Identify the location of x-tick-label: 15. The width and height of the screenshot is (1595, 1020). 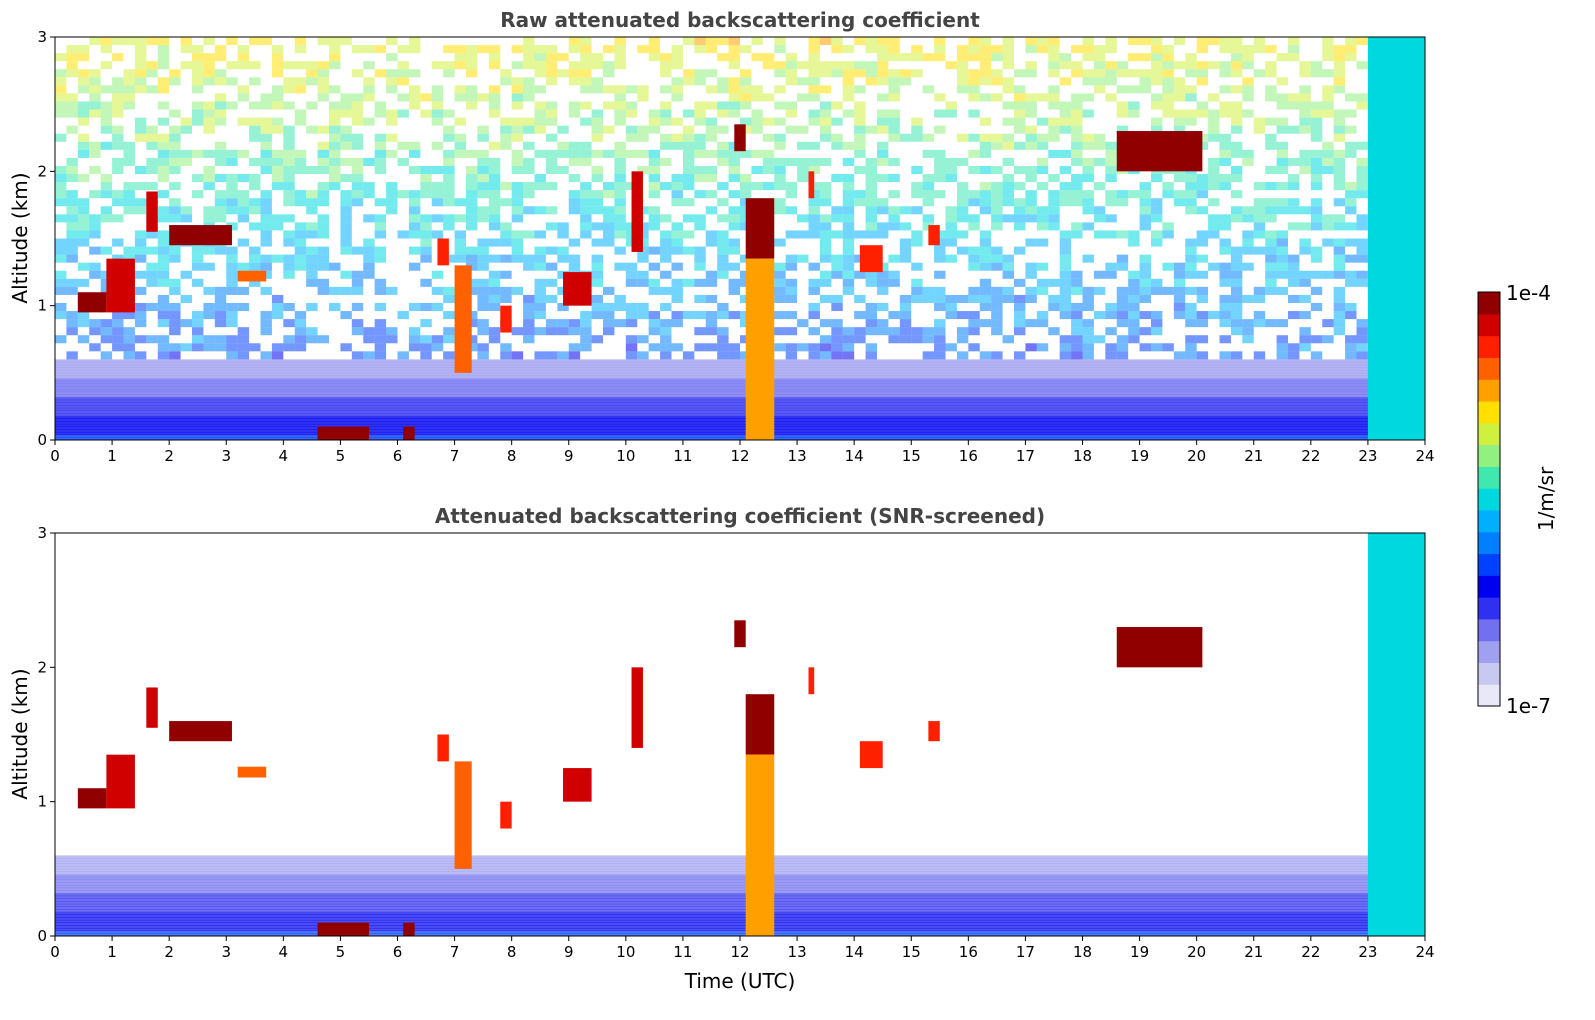
(911, 456).